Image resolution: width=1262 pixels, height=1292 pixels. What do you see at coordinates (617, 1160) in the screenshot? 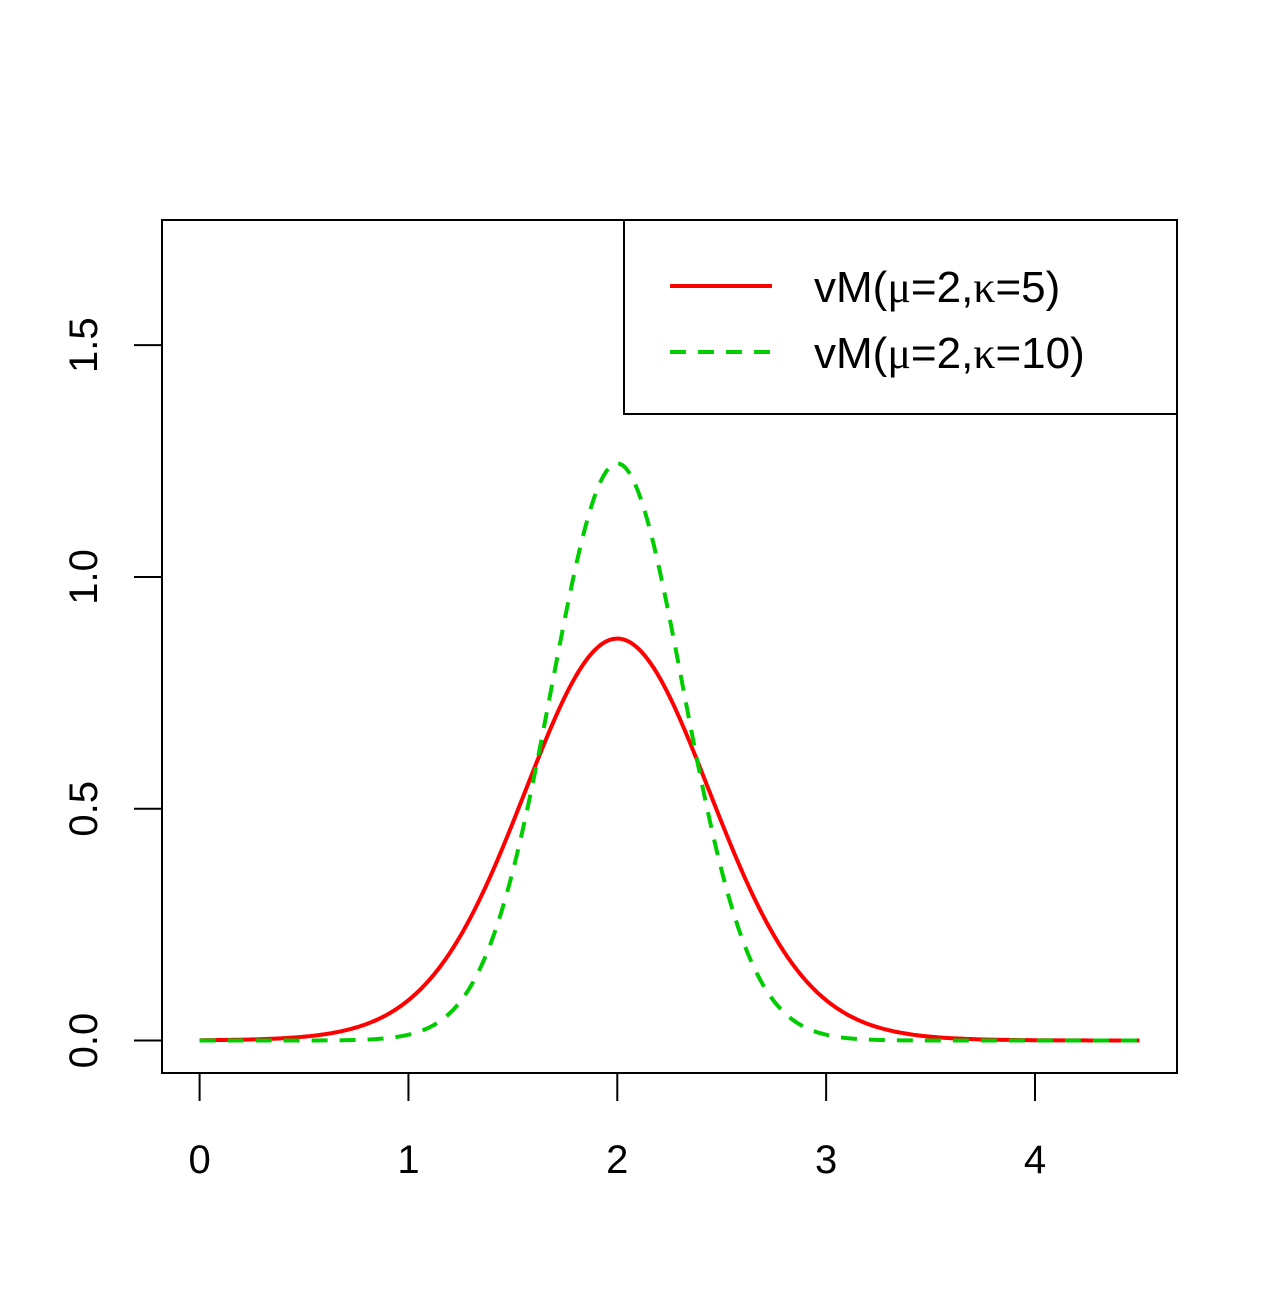
I see `x-tick-label: 2` at bounding box center [617, 1160].